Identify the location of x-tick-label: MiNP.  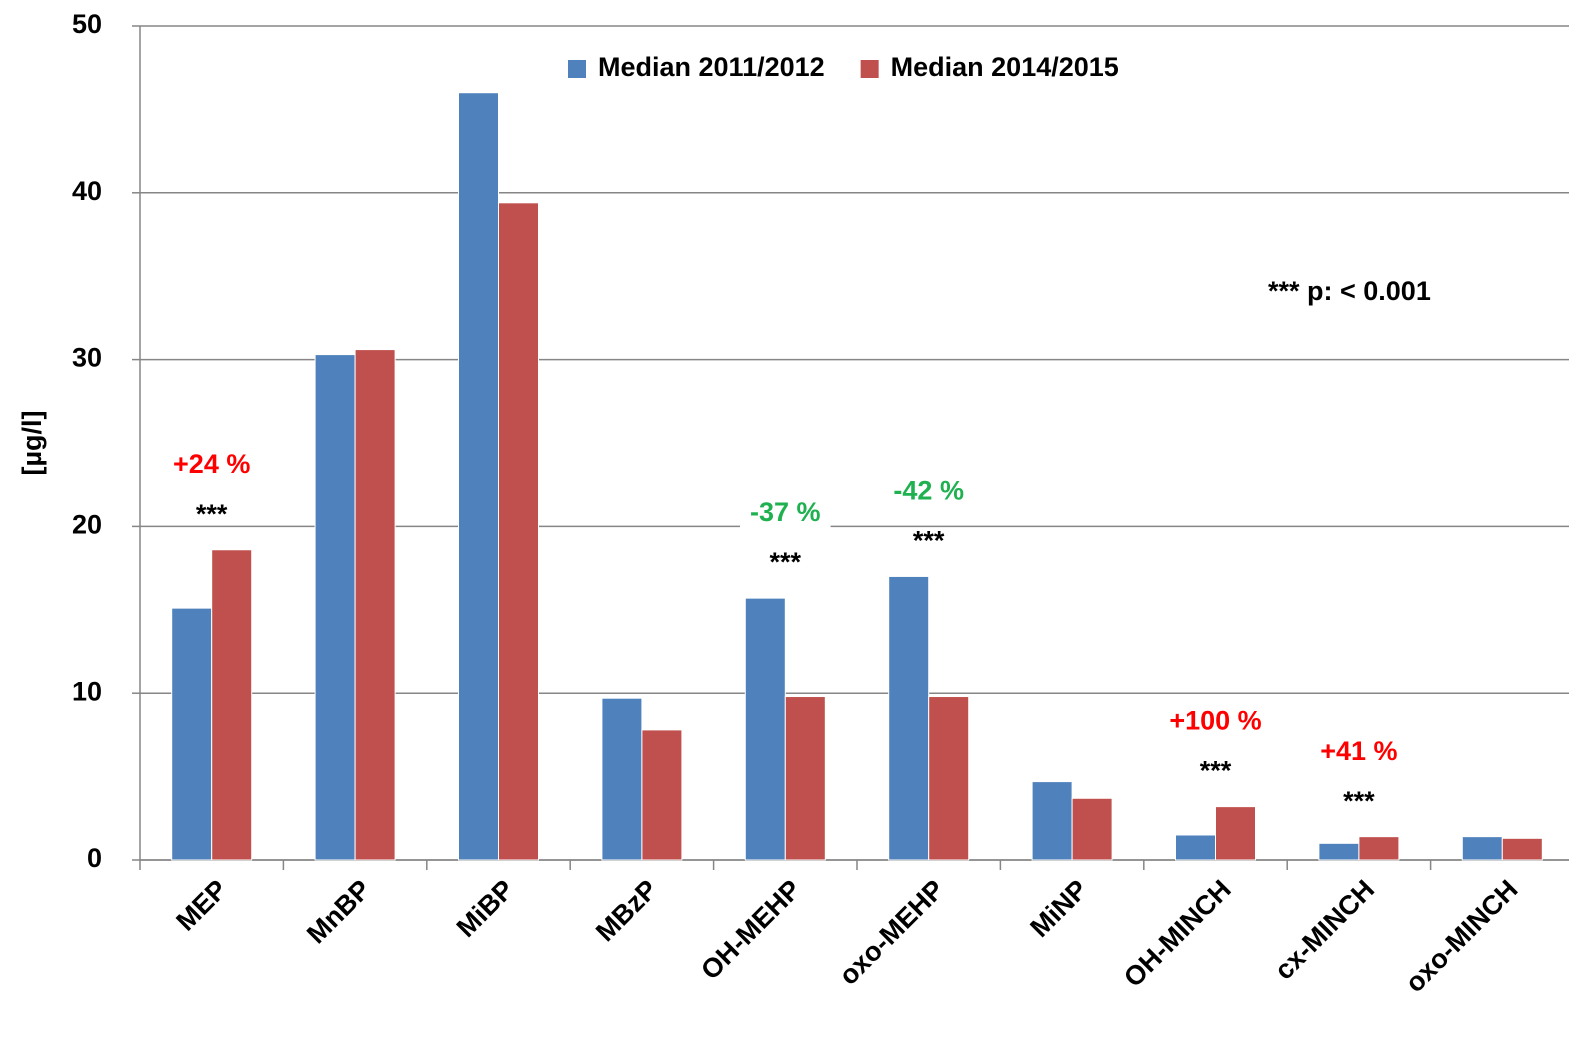
(1058, 908).